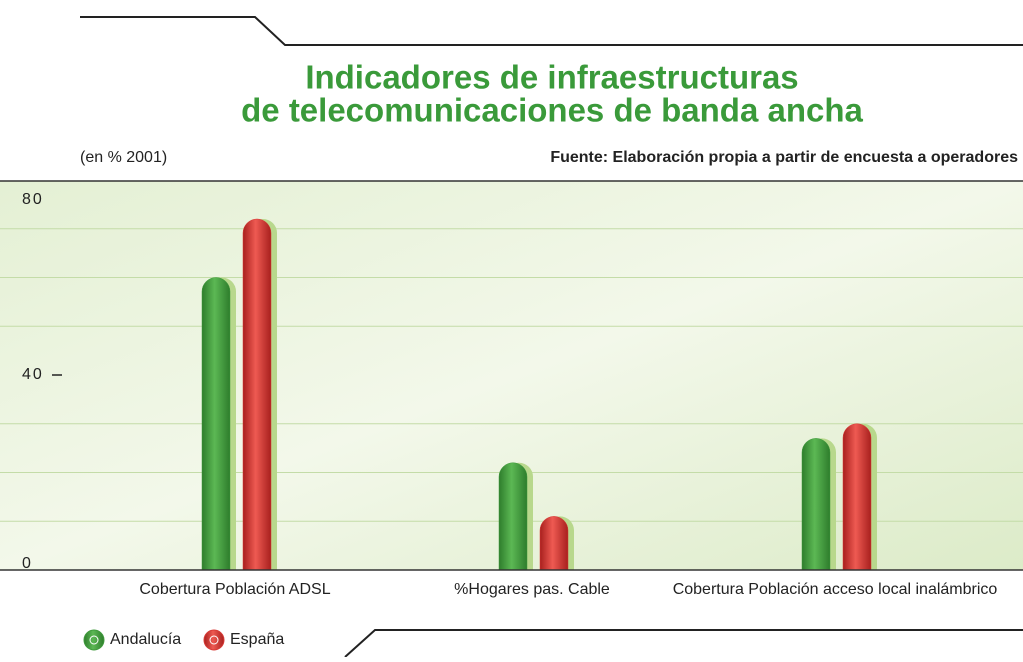 The height and width of the screenshot is (662, 1023). Describe the element at coordinates (552, 110) in the screenshot. I see `chart-title: de telecomunicaciones de banda ancha` at that location.